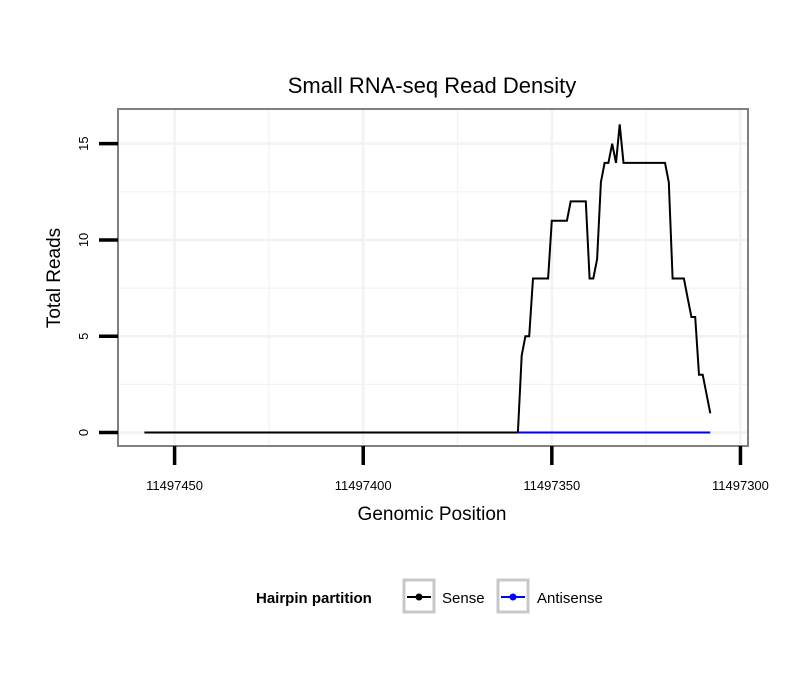  What do you see at coordinates (83, 432) in the screenshot?
I see `y-tick-label: 0` at bounding box center [83, 432].